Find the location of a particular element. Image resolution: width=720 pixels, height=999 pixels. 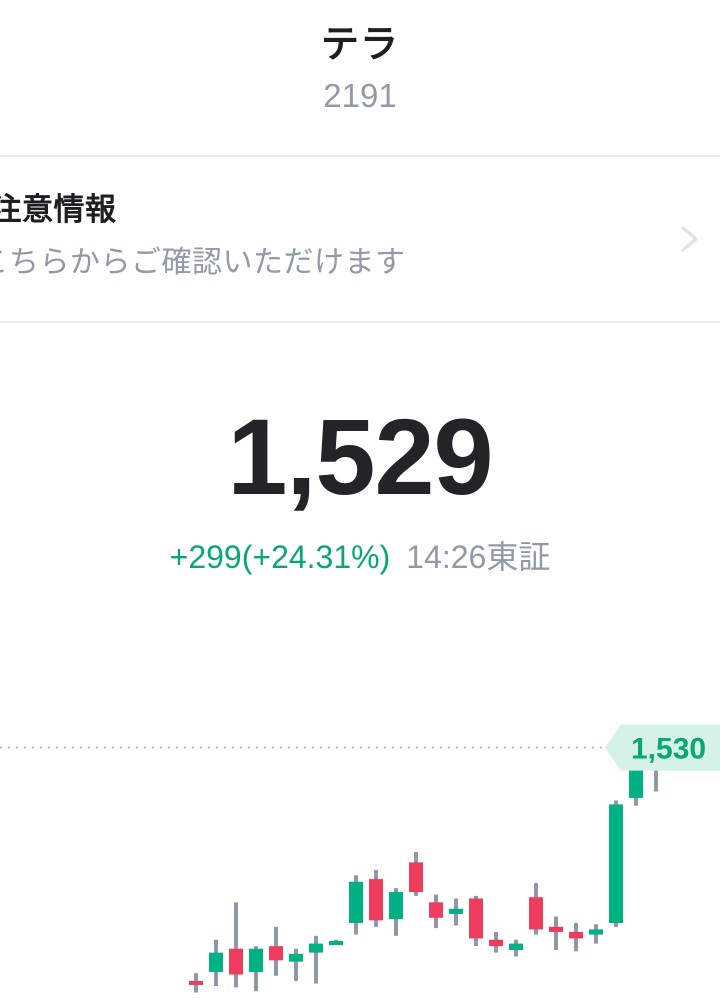

price-change-line: +299(+24.31%) 14:26東証 is located at coordinates (360, 545).